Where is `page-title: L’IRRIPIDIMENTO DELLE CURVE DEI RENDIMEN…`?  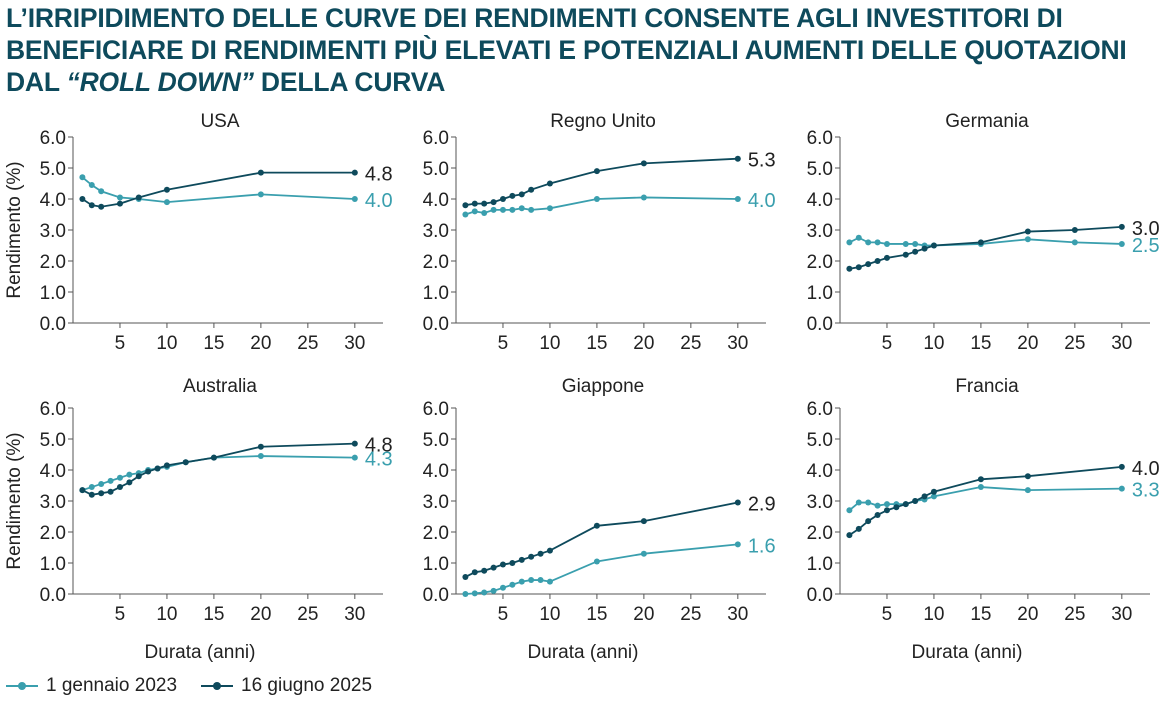
page-title: L’IRRIPIDIMENTO DELLE CURVE DEI RENDIMEN… is located at coordinates (566, 50).